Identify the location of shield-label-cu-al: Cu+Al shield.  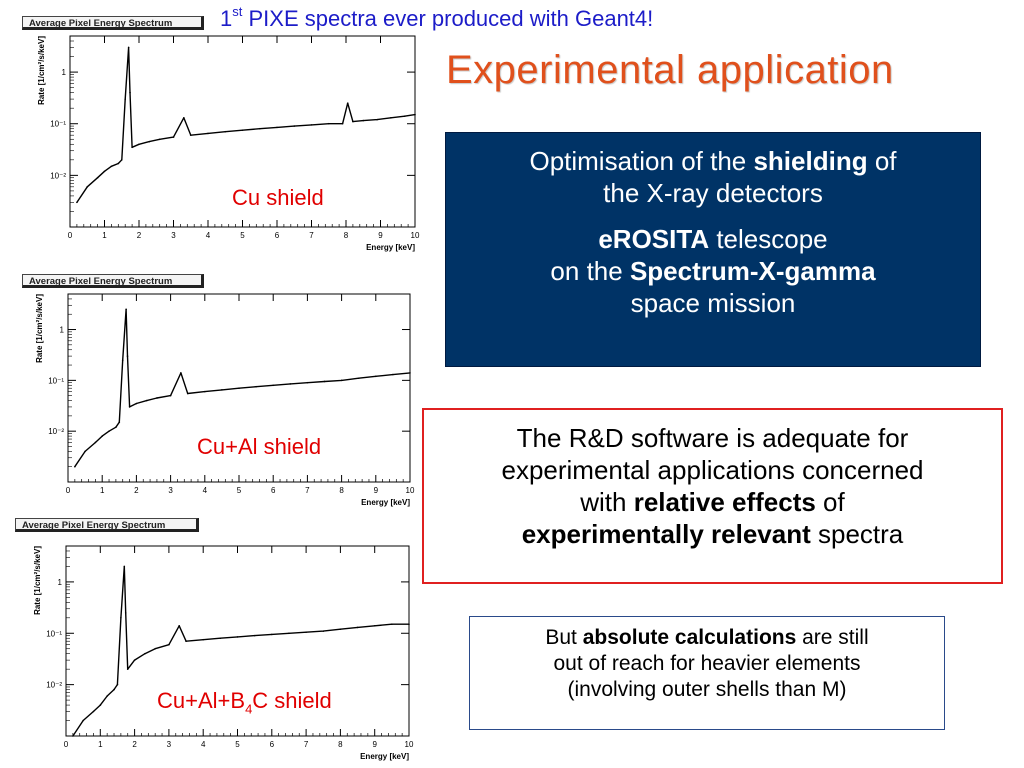
(259, 447).